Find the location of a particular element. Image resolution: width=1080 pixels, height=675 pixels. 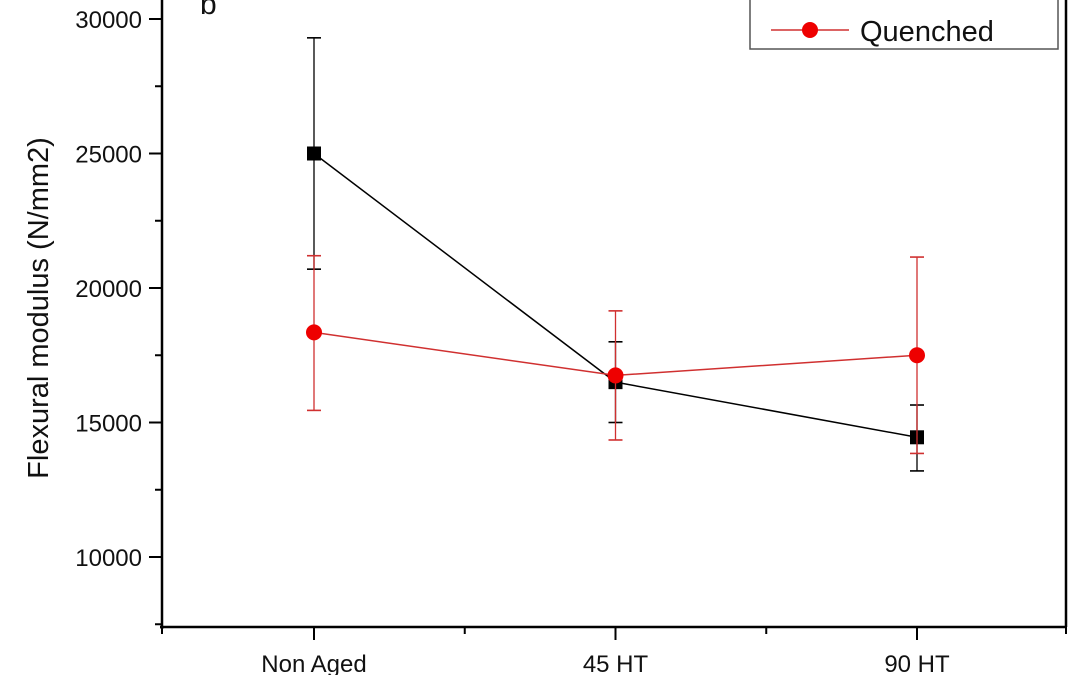

legend-quenched-label: Quenched is located at coordinates (927, 32).